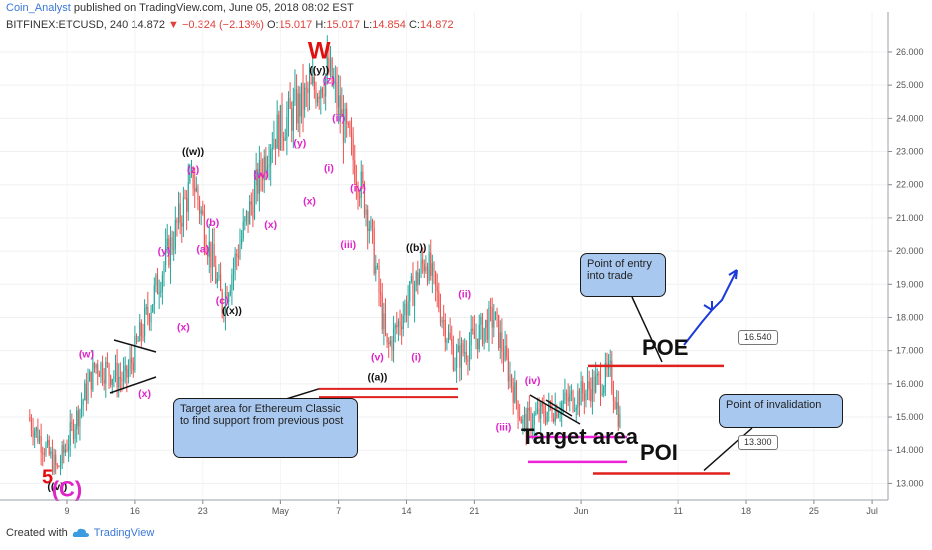 The image size is (932, 550). I want to click on y-tick-label: 15.000, so click(910, 417).